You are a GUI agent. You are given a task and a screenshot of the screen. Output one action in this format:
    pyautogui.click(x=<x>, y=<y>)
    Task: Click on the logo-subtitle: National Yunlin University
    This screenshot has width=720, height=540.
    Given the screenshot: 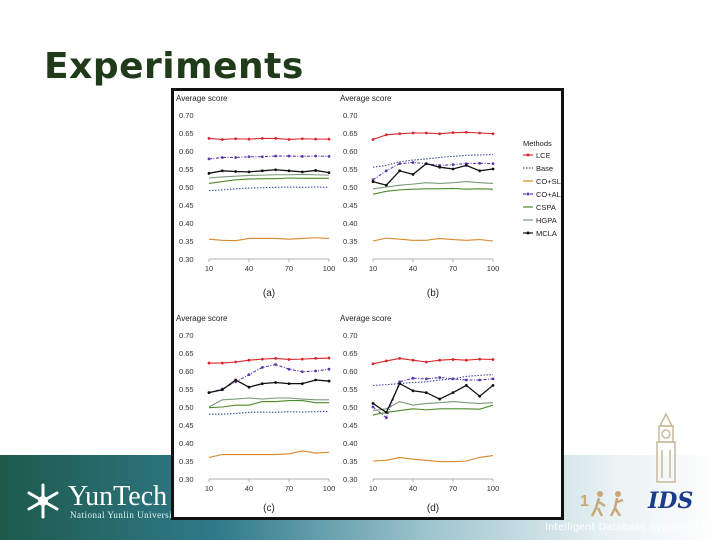 What is the action you would take?
    pyautogui.click(x=125, y=515)
    